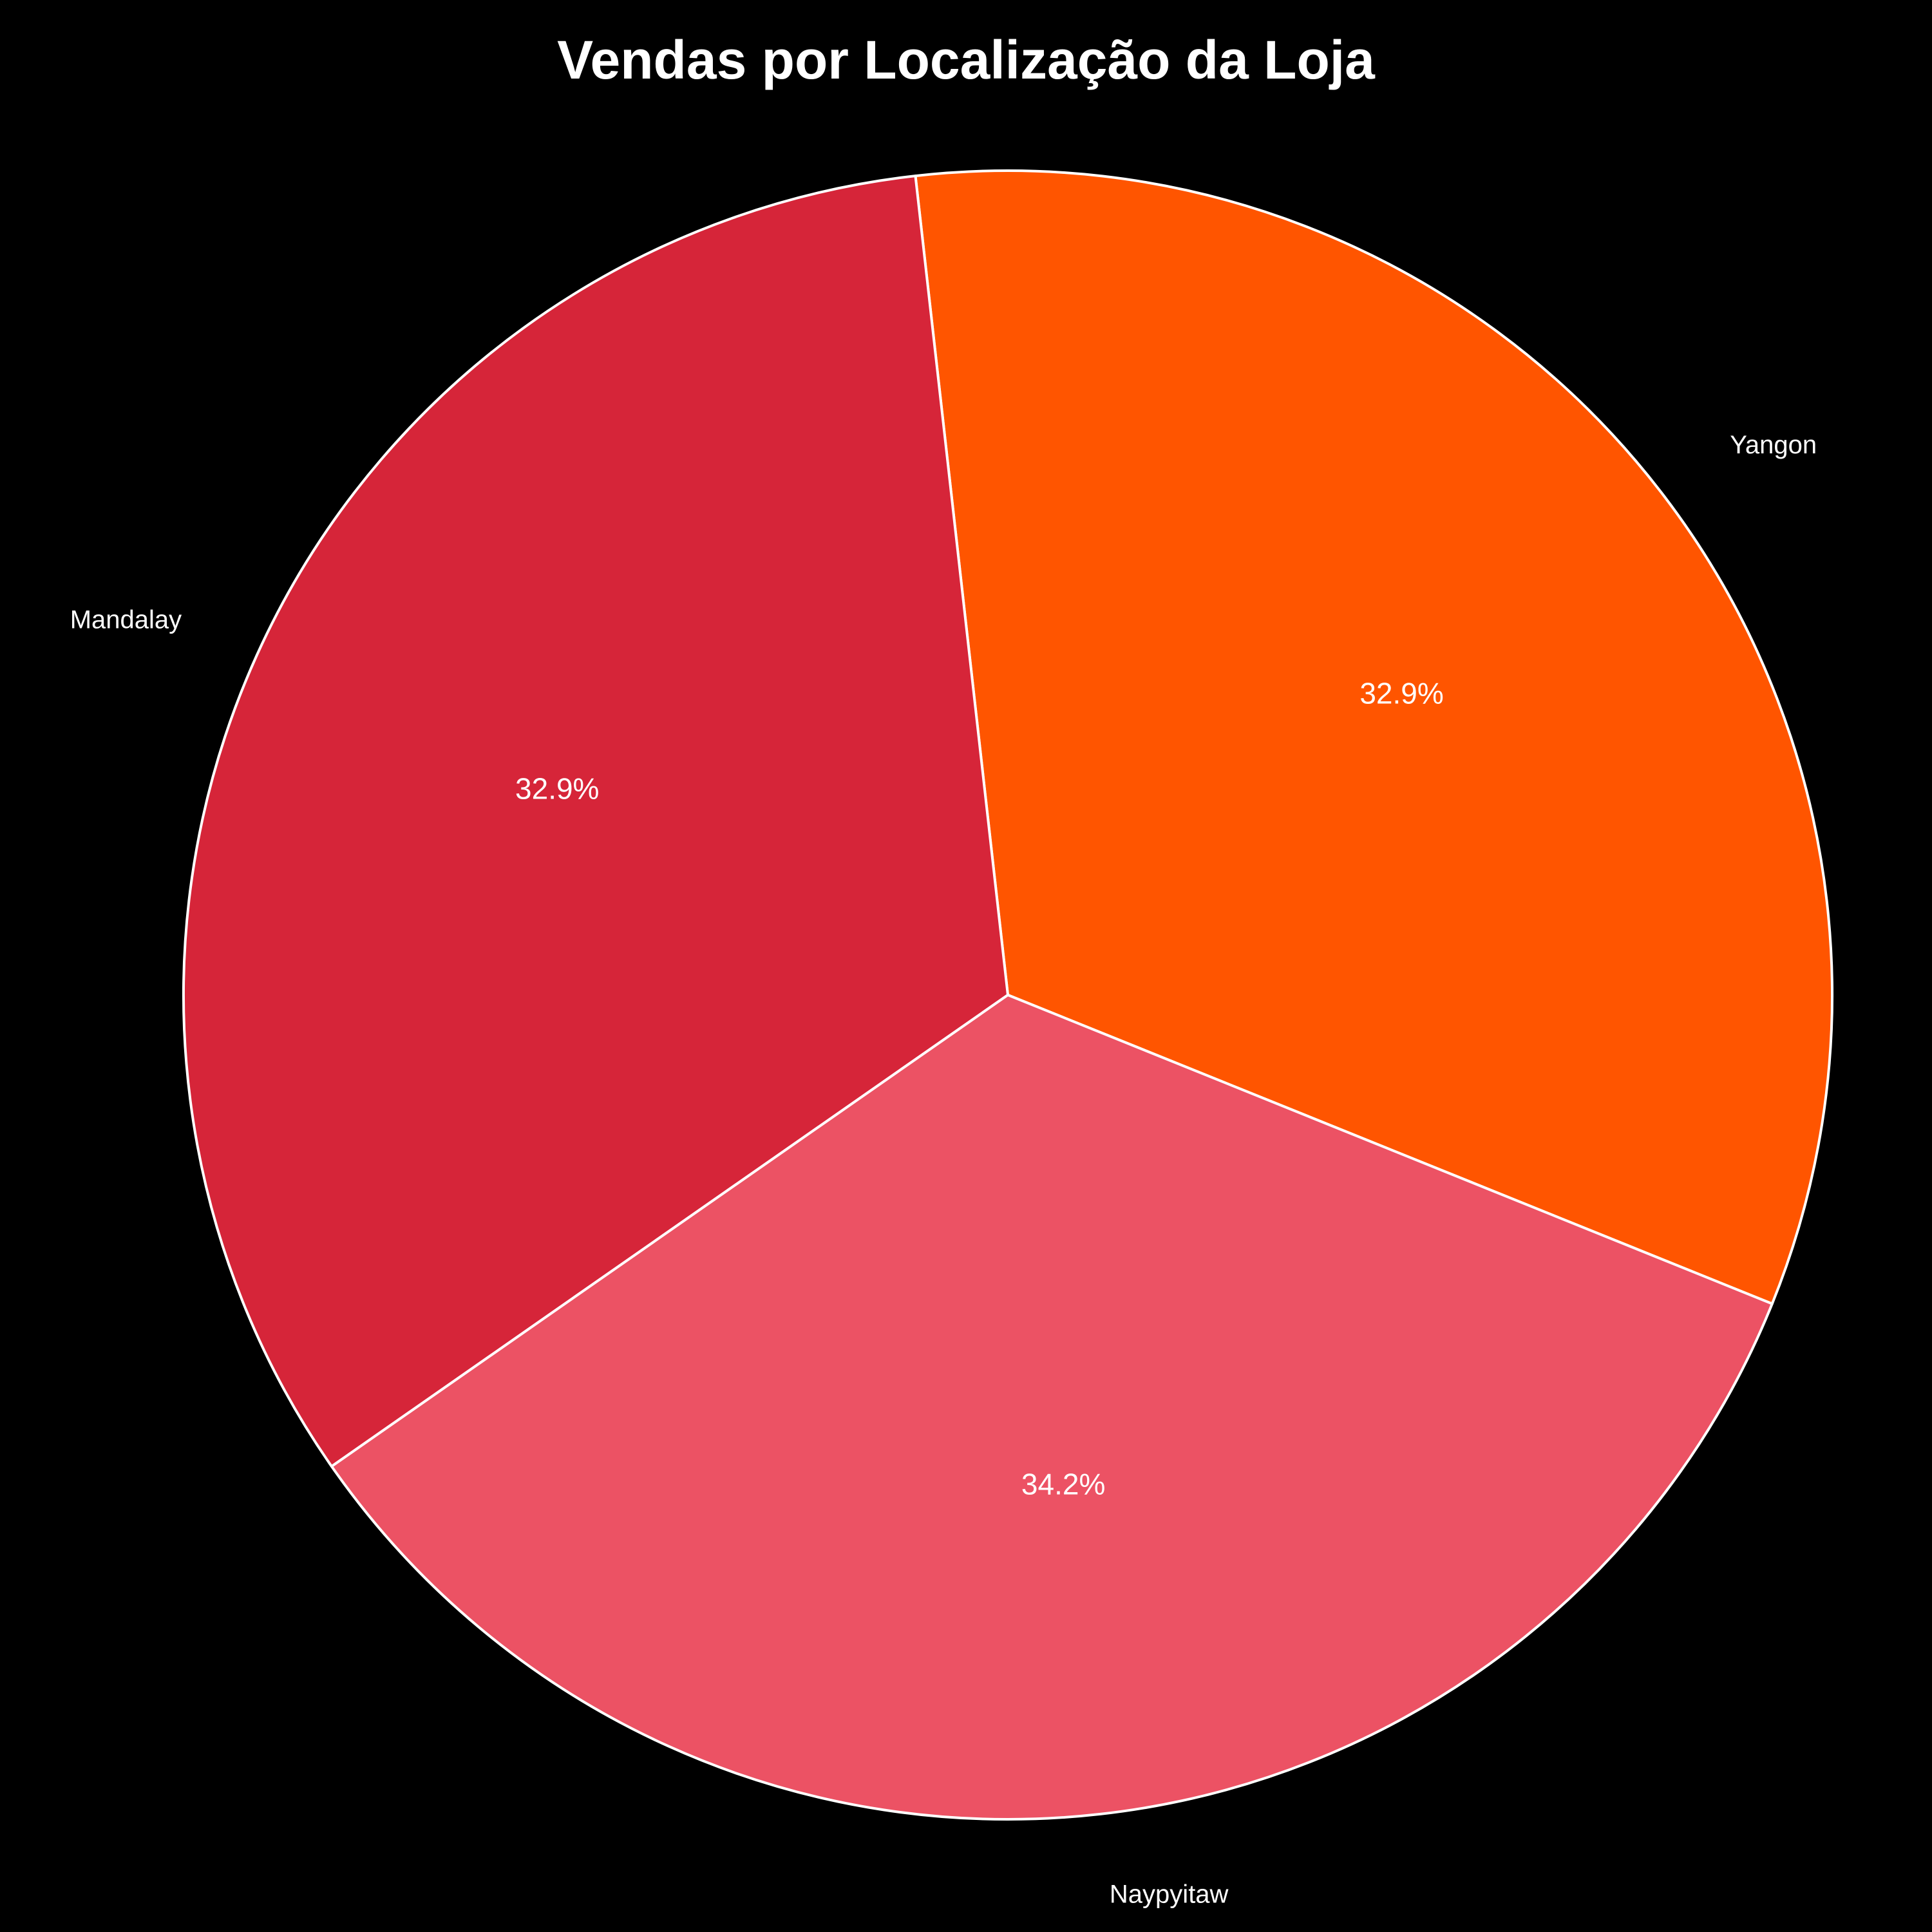 The width and height of the screenshot is (1932, 1932). What do you see at coordinates (126, 619) in the screenshot?
I see `slice-label-mandalay: Mandalay` at bounding box center [126, 619].